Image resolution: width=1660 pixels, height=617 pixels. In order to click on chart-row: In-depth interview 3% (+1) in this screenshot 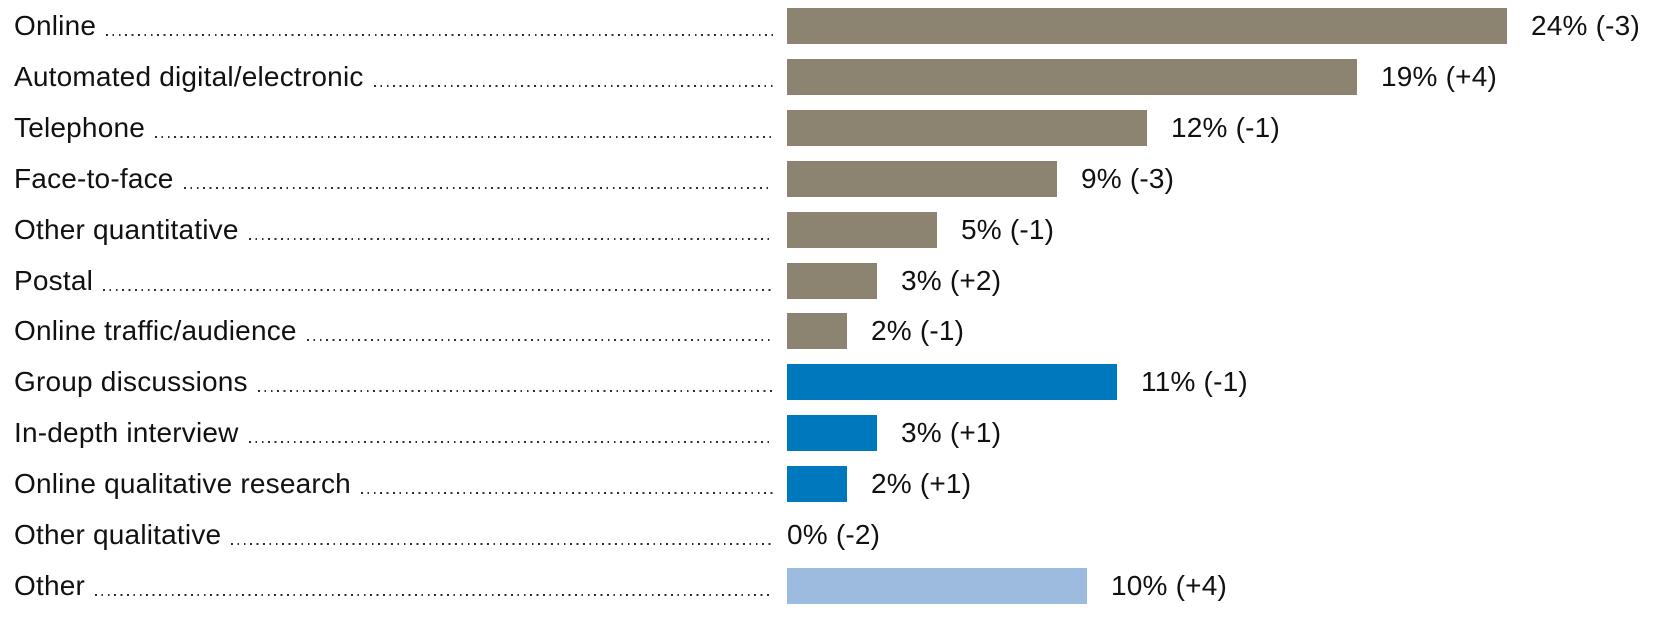, I will do `click(830, 433)`.